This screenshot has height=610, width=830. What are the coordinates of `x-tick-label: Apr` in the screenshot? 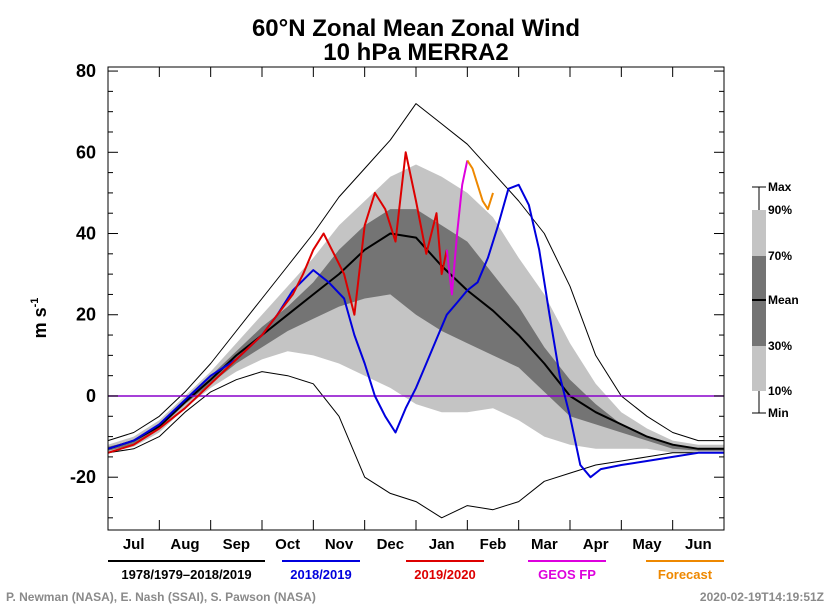 It's located at (596, 544).